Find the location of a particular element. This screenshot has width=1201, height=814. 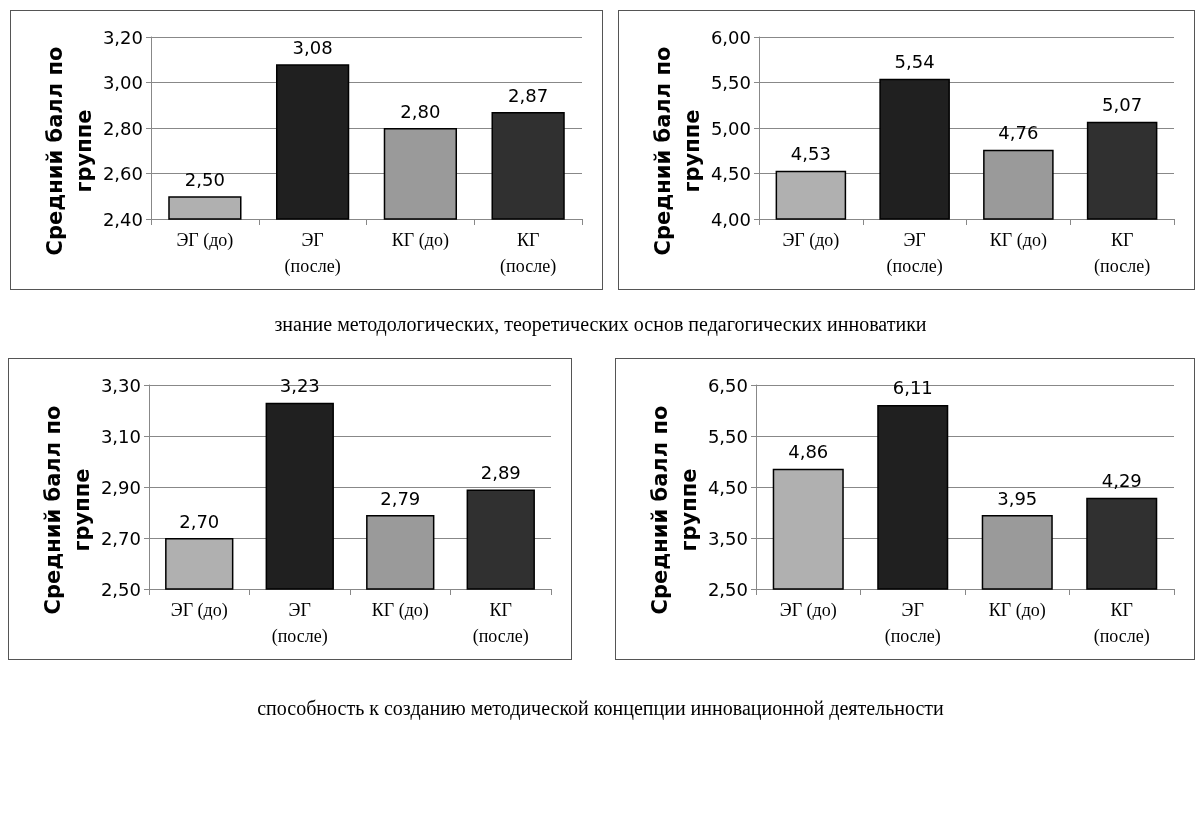

data-label: 2,79 is located at coordinates (400, 498).